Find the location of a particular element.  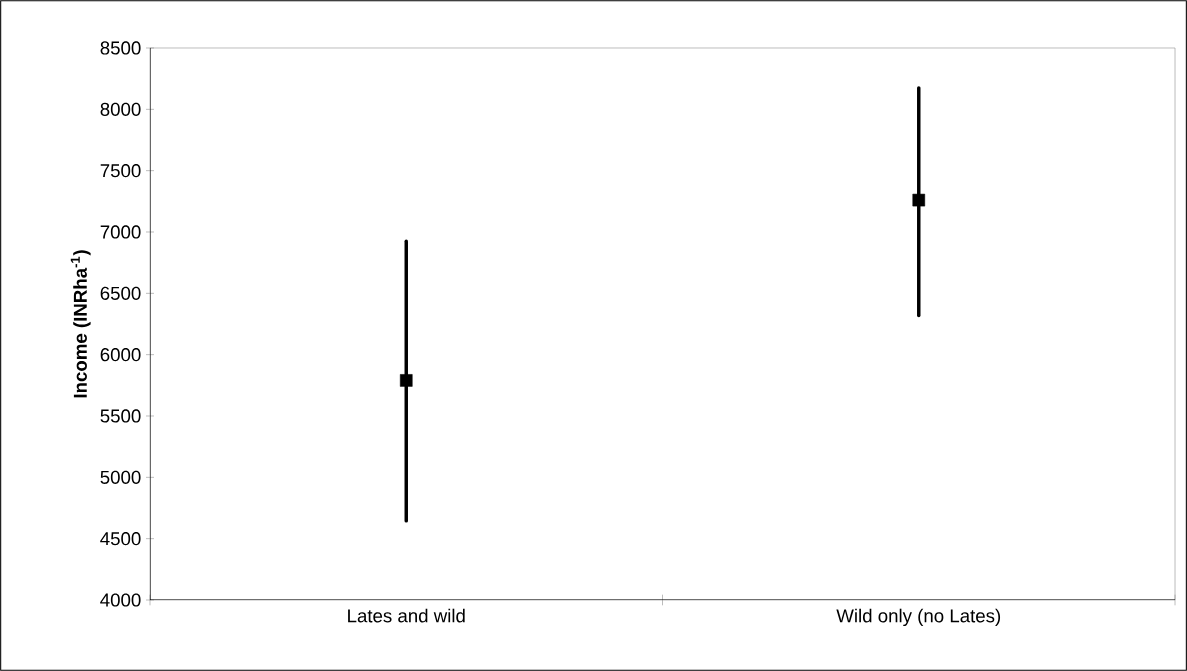

y-axis-title: Income (INRha$^{-1}$) is located at coordinates (80, 324).